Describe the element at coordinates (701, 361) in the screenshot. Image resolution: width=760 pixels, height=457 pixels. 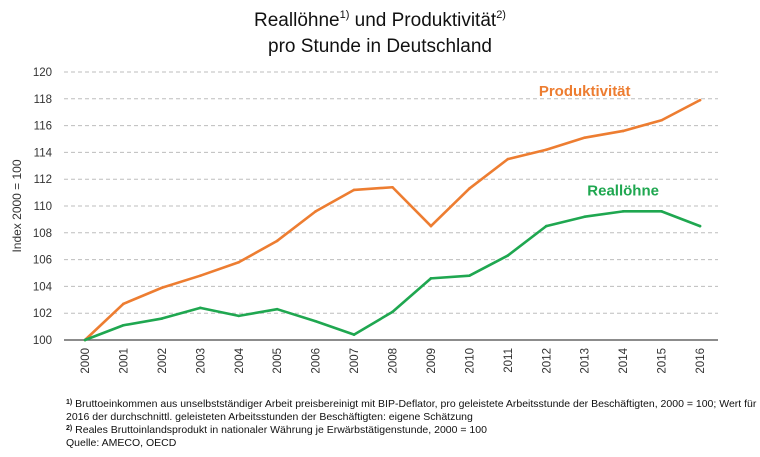
I see `x-tick-label: 2016` at that location.